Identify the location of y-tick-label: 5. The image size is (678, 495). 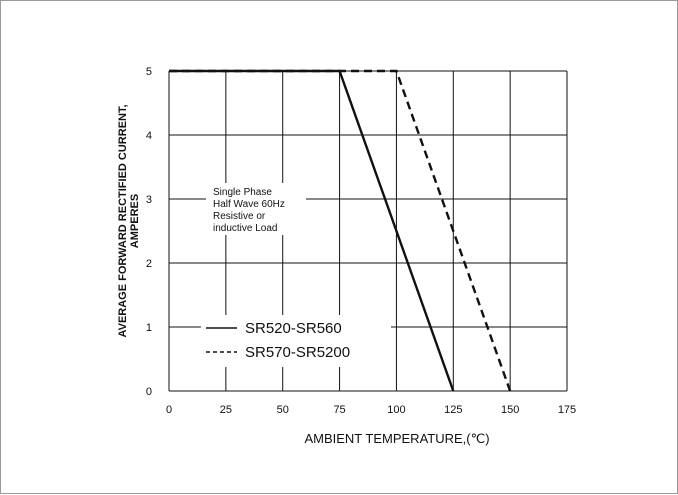
(149, 72).